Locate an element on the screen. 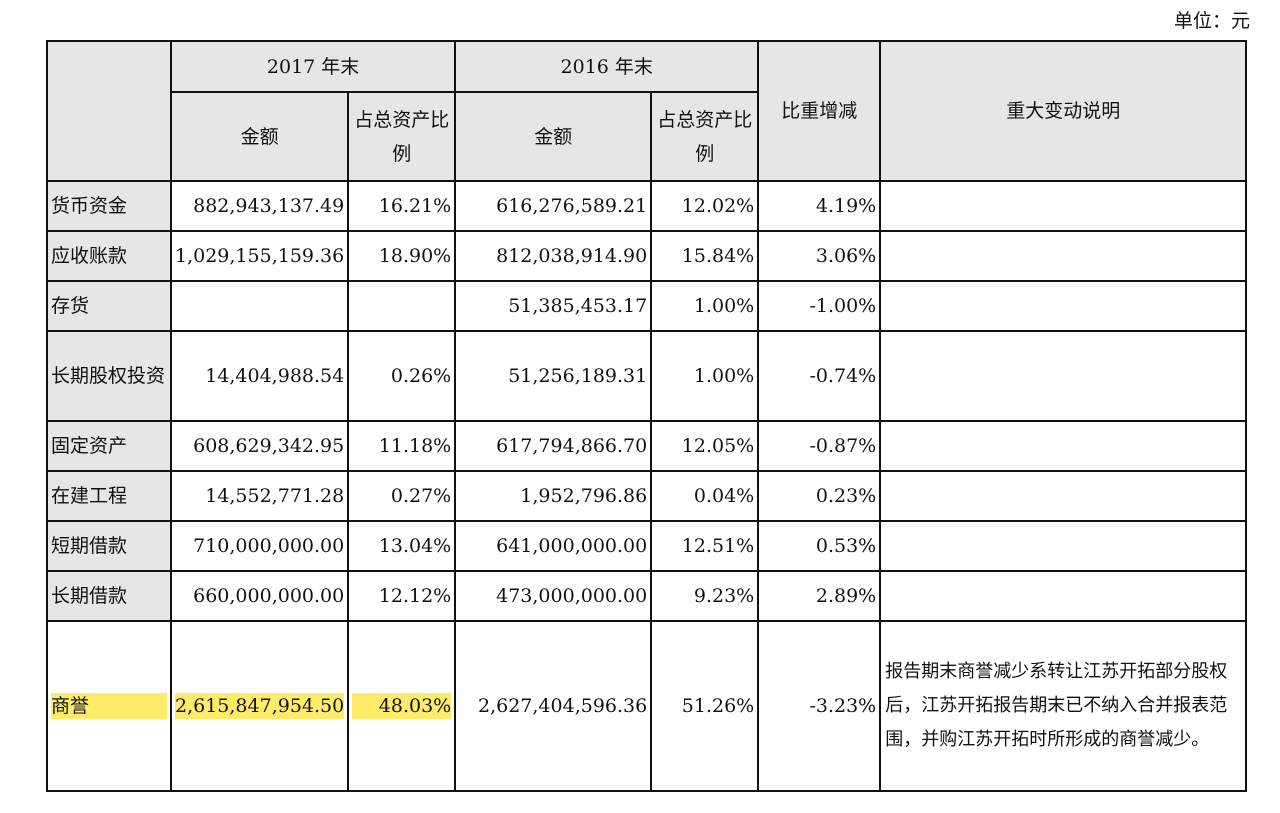 Image resolution: width=1280 pixels, height=813 pixels. table-row: 存货 51,385,453.17 1.00% -1.00% is located at coordinates (647, 306).